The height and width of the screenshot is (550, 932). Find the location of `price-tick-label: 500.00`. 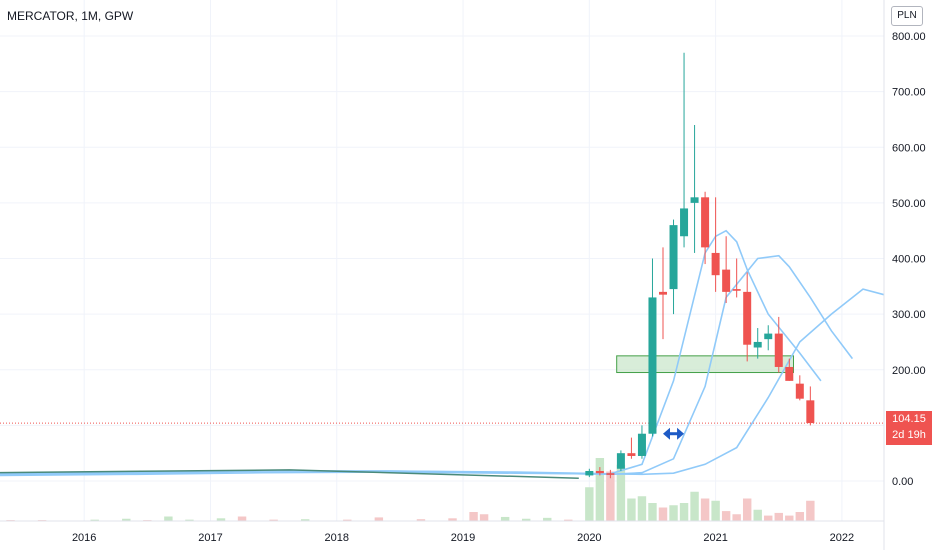

price-tick-label: 500.00 is located at coordinates (909, 204).